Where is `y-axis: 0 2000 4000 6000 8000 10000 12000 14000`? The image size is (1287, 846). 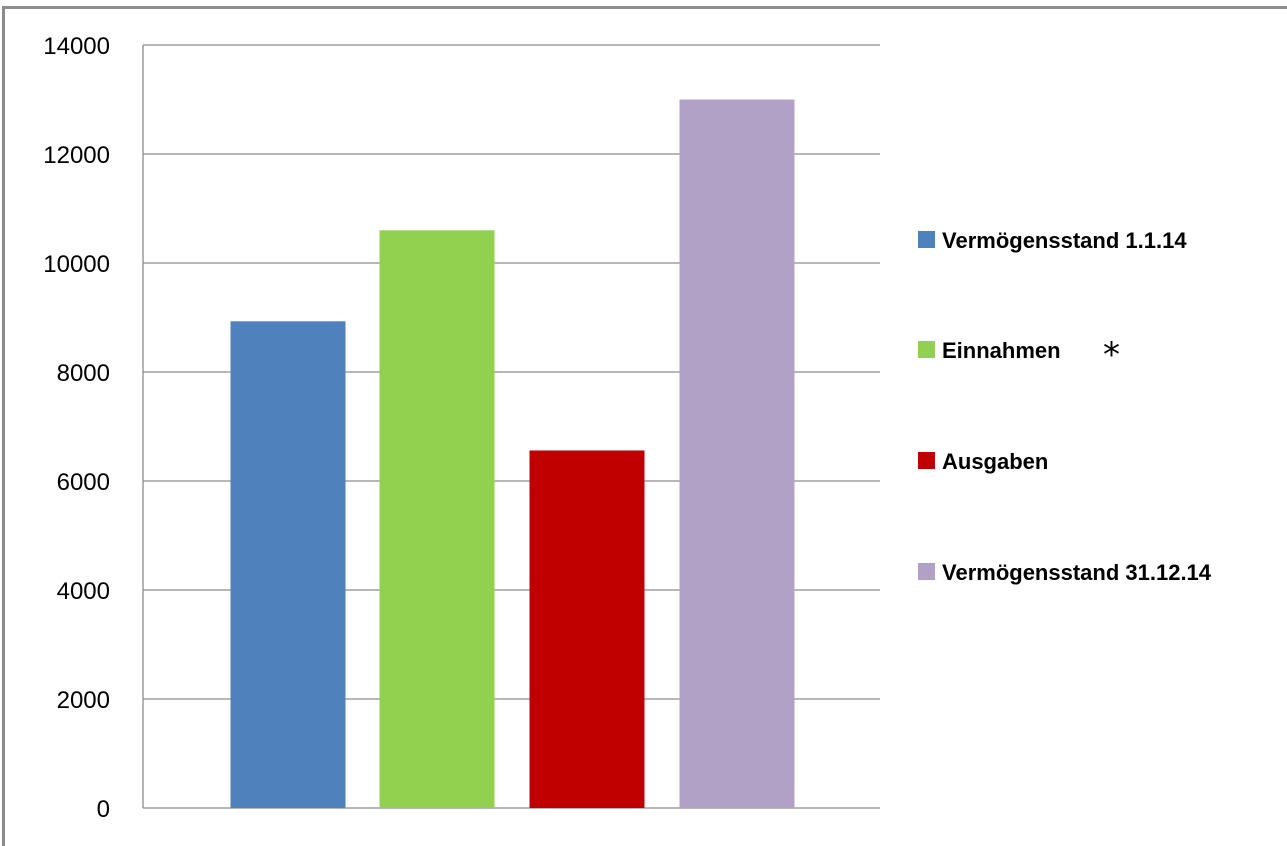 y-axis: 0 2000 4000 6000 8000 10000 12000 14000 is located at coordinates (93, 428).